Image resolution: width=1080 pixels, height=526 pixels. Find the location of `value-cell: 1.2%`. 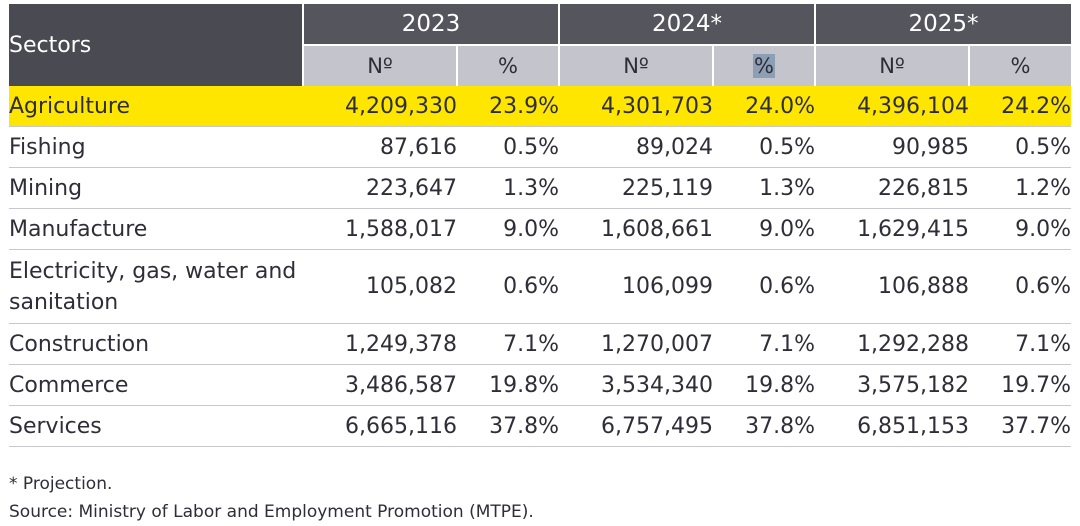

value-cell: 1.2% is located at coordinates (1020, 188).